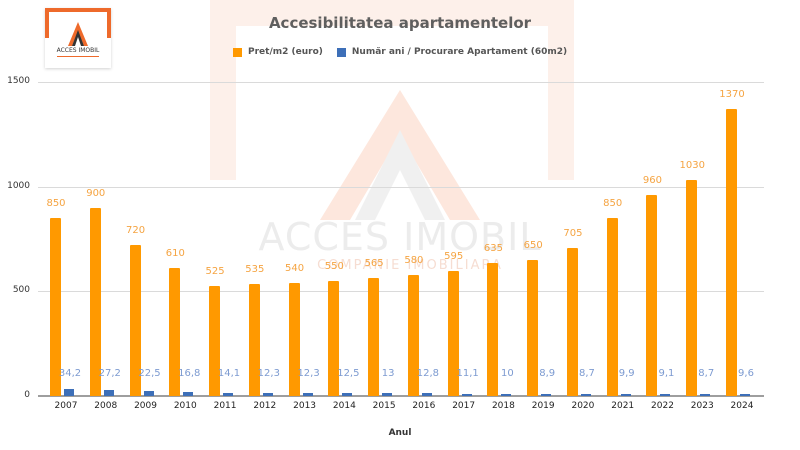 The width and height of the screenshot is (800, 450). Describe the element at coordinates (229, 373) in the screenshot. I see `data-label-years: 14,1` at that location.